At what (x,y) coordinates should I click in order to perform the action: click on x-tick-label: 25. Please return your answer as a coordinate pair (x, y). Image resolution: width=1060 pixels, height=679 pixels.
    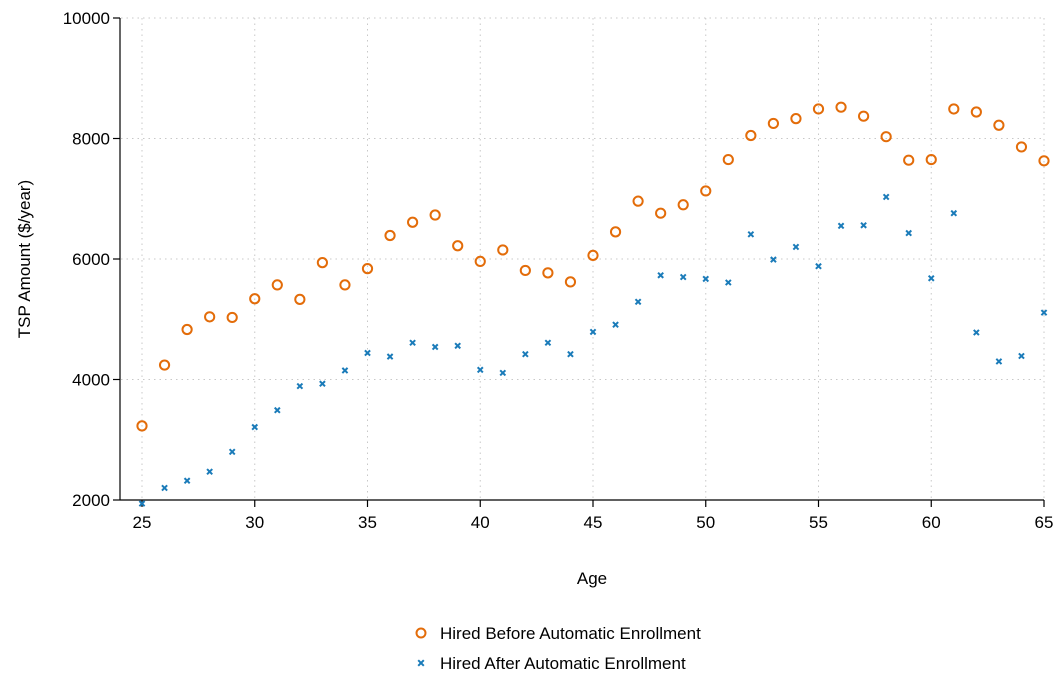
    Looking at the image, I should click on (142, 522).